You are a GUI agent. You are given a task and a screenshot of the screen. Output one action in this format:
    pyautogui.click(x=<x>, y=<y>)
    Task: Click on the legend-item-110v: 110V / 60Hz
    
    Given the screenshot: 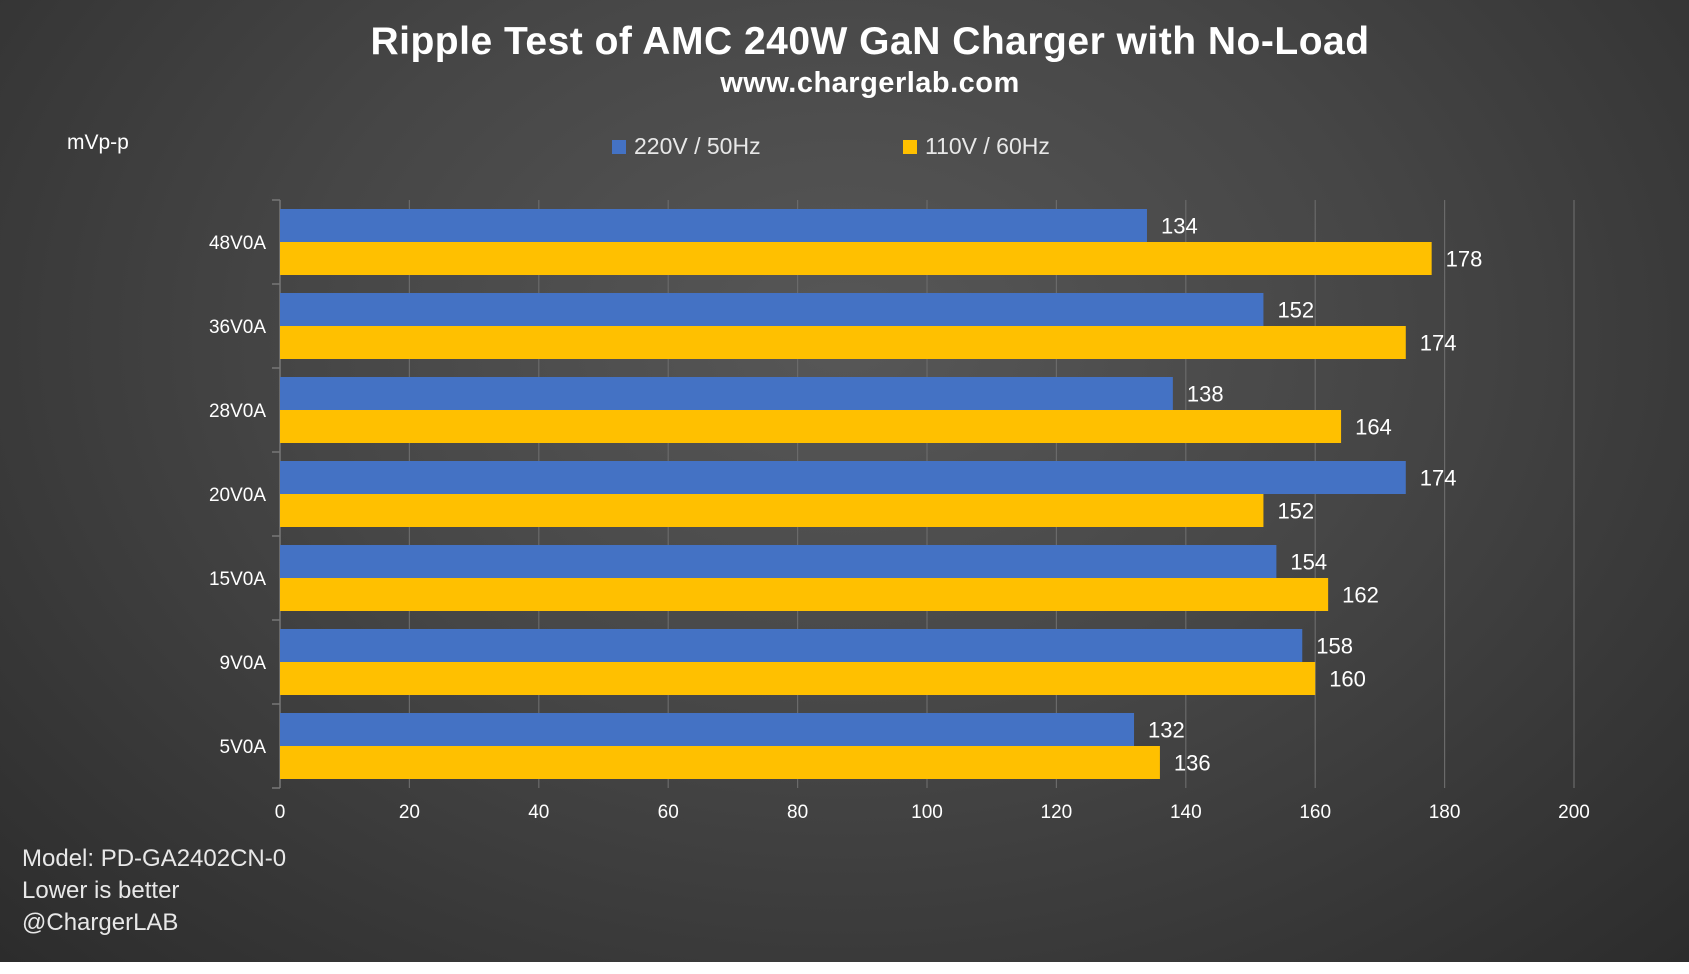 What is the action you would take?
    pyautogui.click(x=976, y=146)
    